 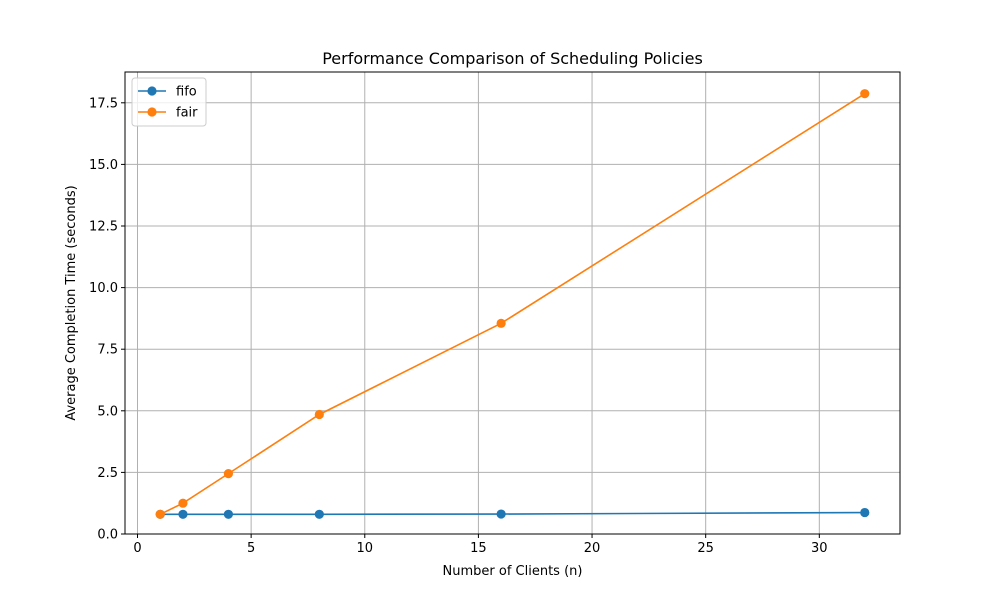 I want to click on legend-label-fair: fair, so click(x=187, y=113).